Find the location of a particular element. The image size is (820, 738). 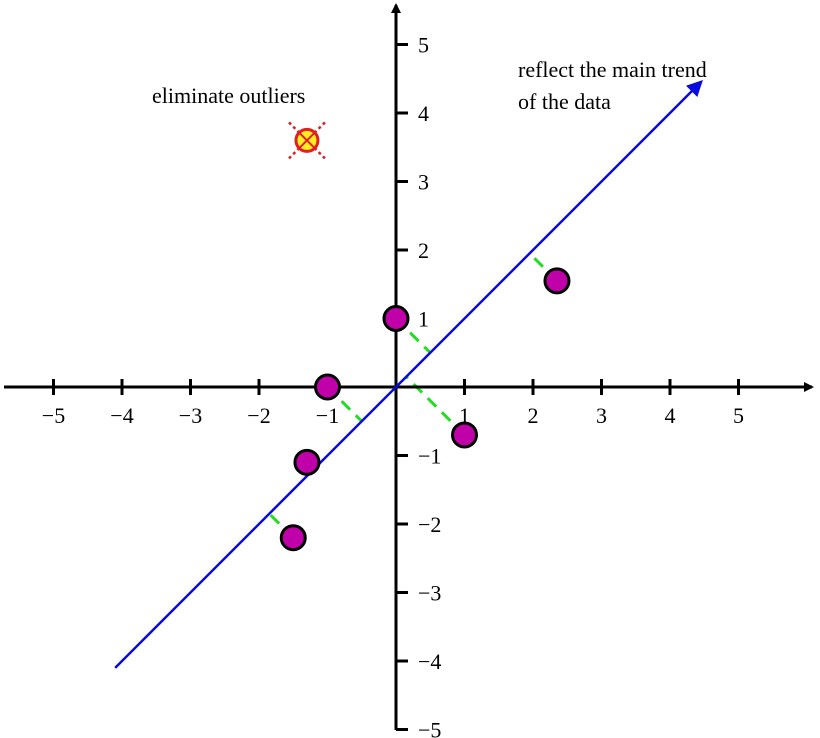

x-tick-label: −4 is located at coordinates (121, 415).